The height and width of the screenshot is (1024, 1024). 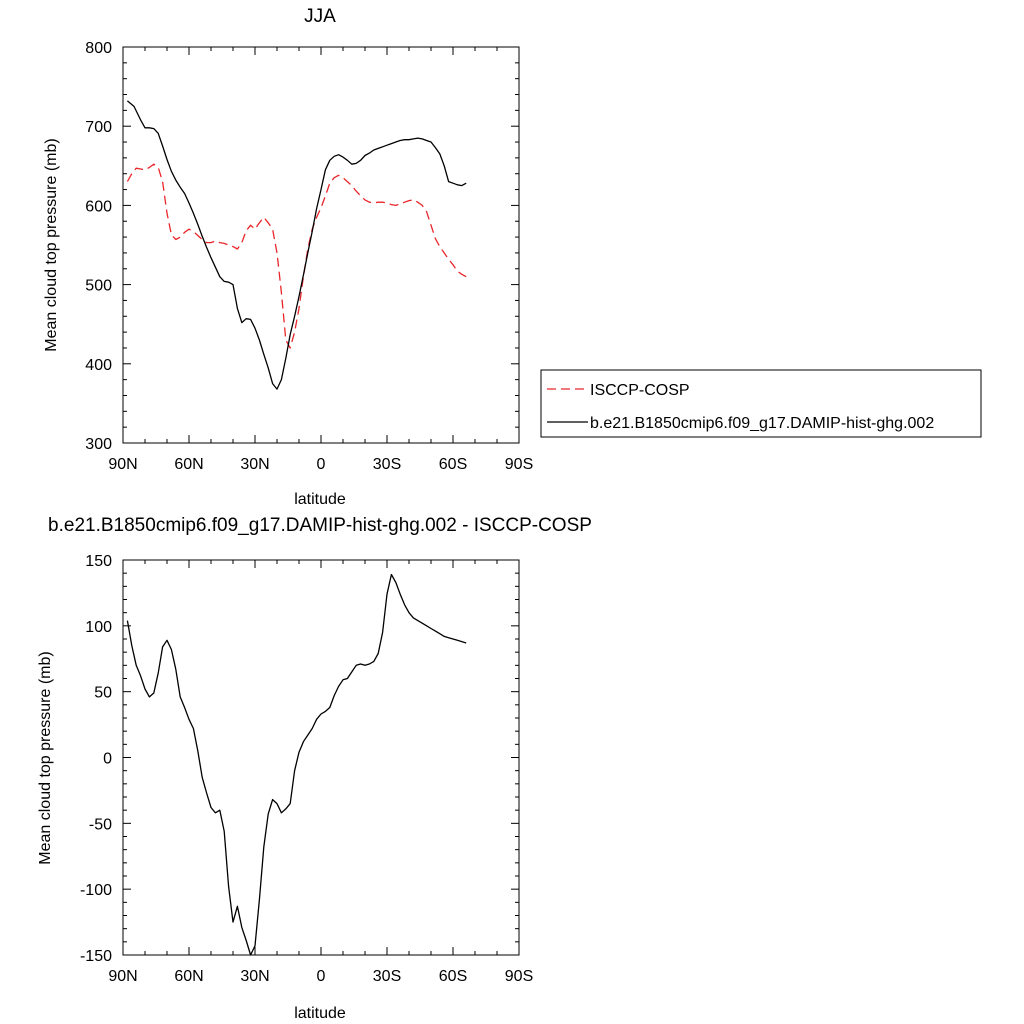 What do you see at coordinates (98, 627) in the screenshot?
I see `y-tick-label: 100` at bounding box center [98, 627].